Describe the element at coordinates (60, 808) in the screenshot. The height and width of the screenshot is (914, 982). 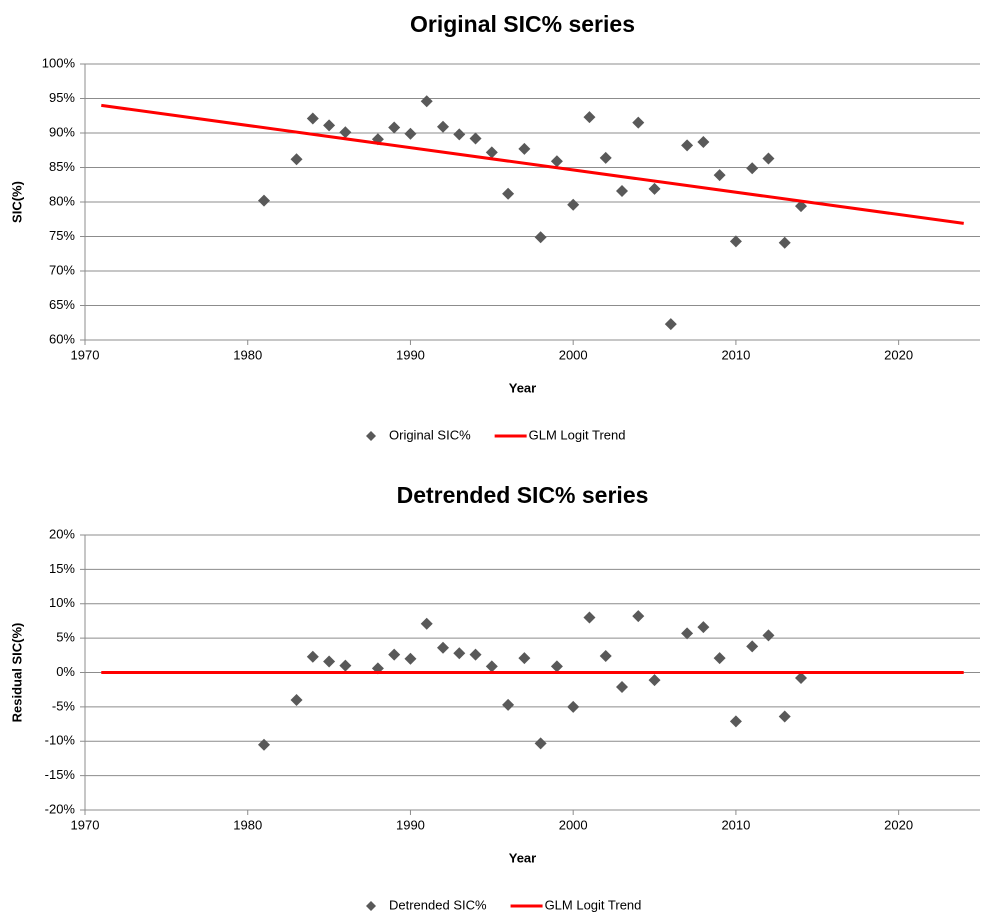
I see `y-tick-label: -20%` at that location.